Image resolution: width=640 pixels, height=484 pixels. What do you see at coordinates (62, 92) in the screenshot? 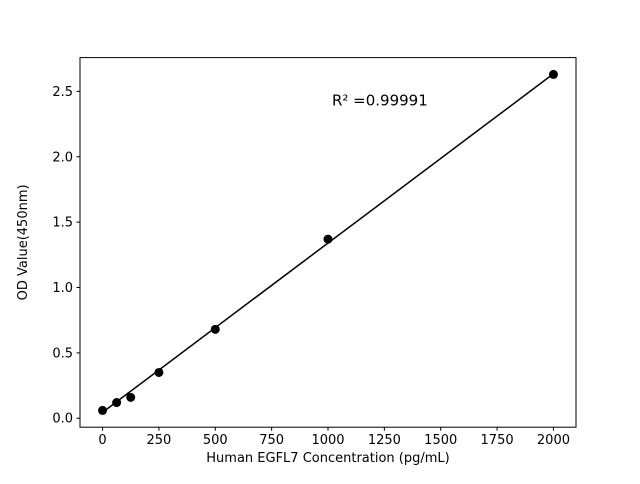
I see `y-tick-label: 2.5` at bounding box center [62, 92].